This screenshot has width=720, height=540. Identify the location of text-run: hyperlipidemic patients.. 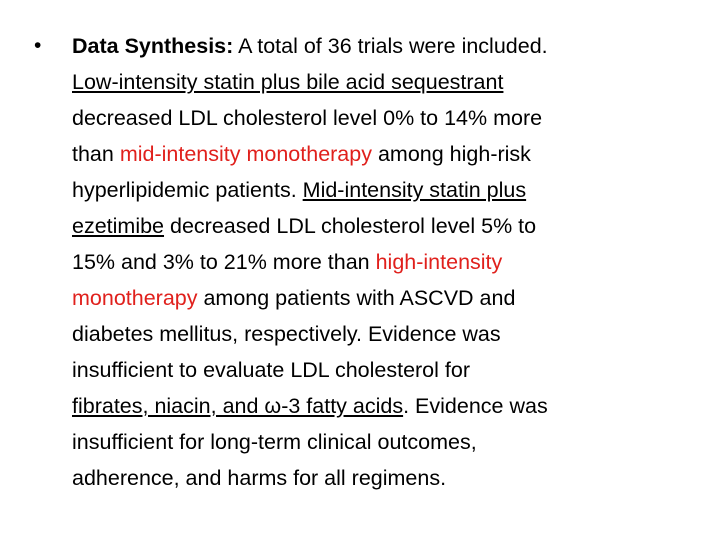
(187, 190).